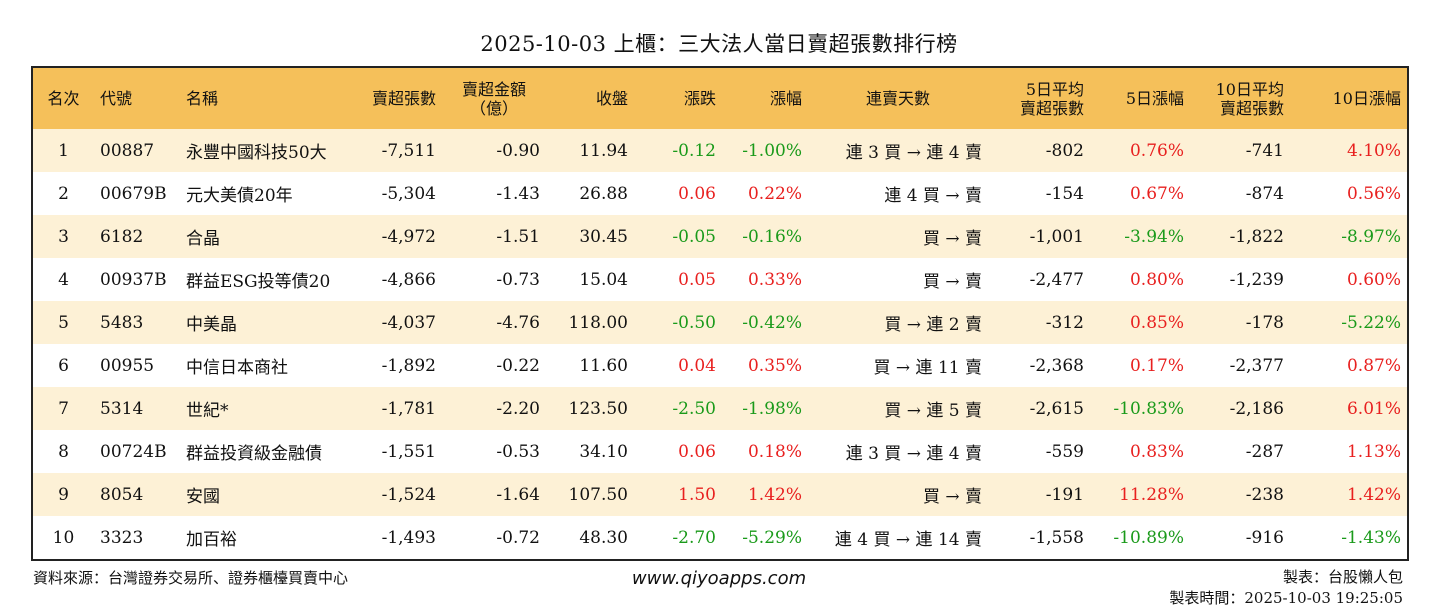 Image resolution: width=1438 pixels, height=612 pixels. I want to click on close-cell: 26.88, so click(603, 193).